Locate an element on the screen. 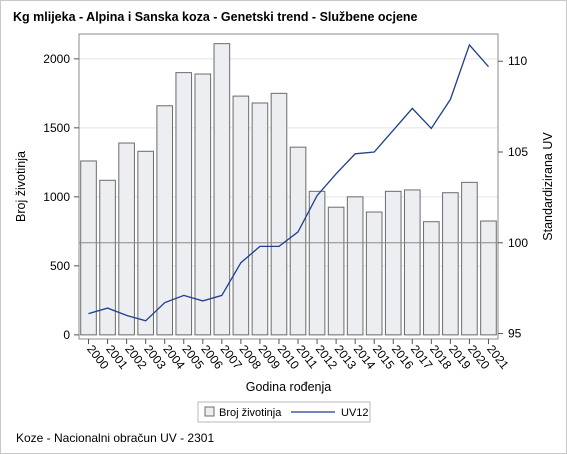 The image size is (567, 454). left-tick-label: 2000 is located at coordinates (56, 59).